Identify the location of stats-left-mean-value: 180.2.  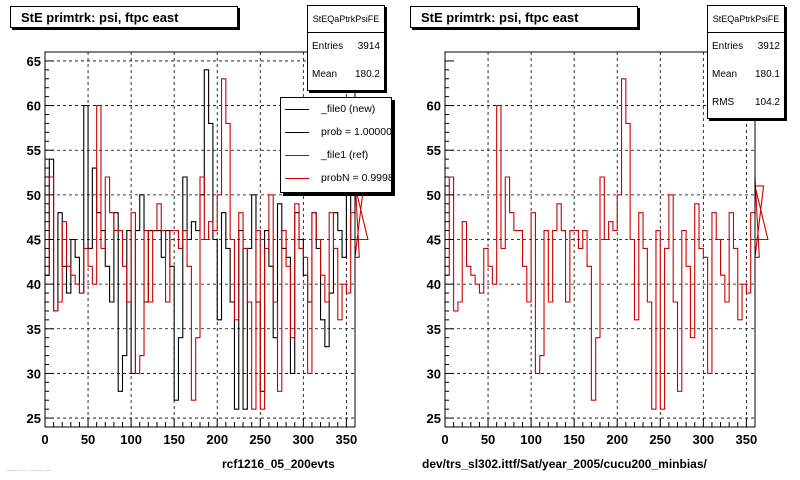
(367, 74).